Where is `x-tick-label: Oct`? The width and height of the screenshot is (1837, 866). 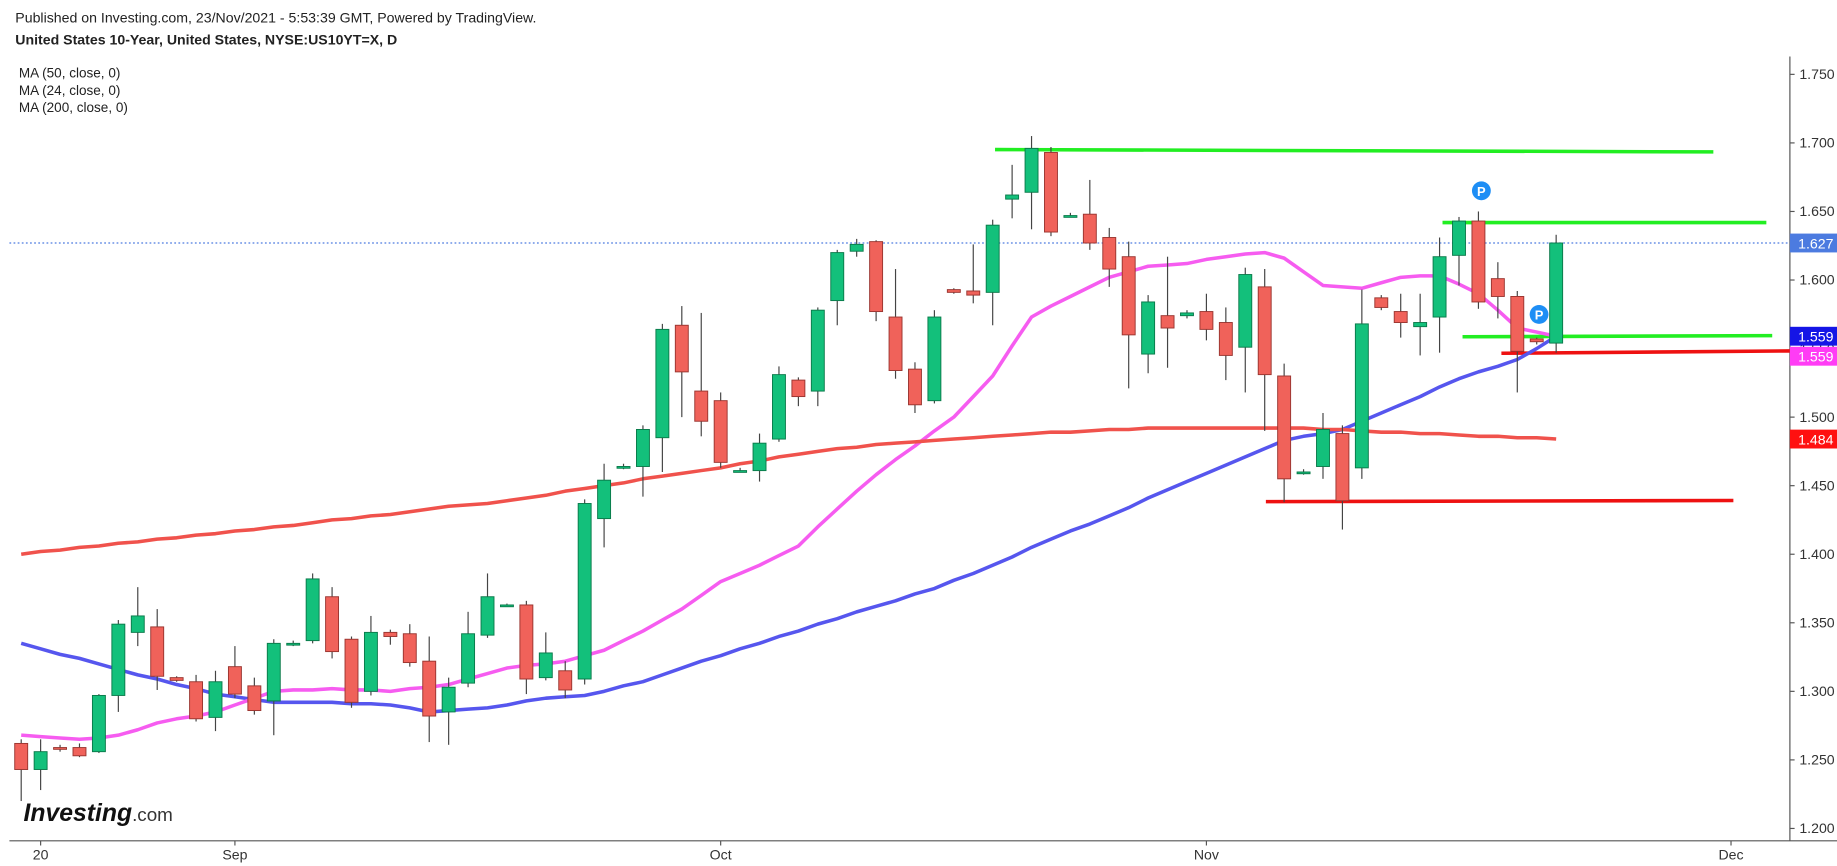
x-tick-label: Oct is located at coordinates (721, 855).